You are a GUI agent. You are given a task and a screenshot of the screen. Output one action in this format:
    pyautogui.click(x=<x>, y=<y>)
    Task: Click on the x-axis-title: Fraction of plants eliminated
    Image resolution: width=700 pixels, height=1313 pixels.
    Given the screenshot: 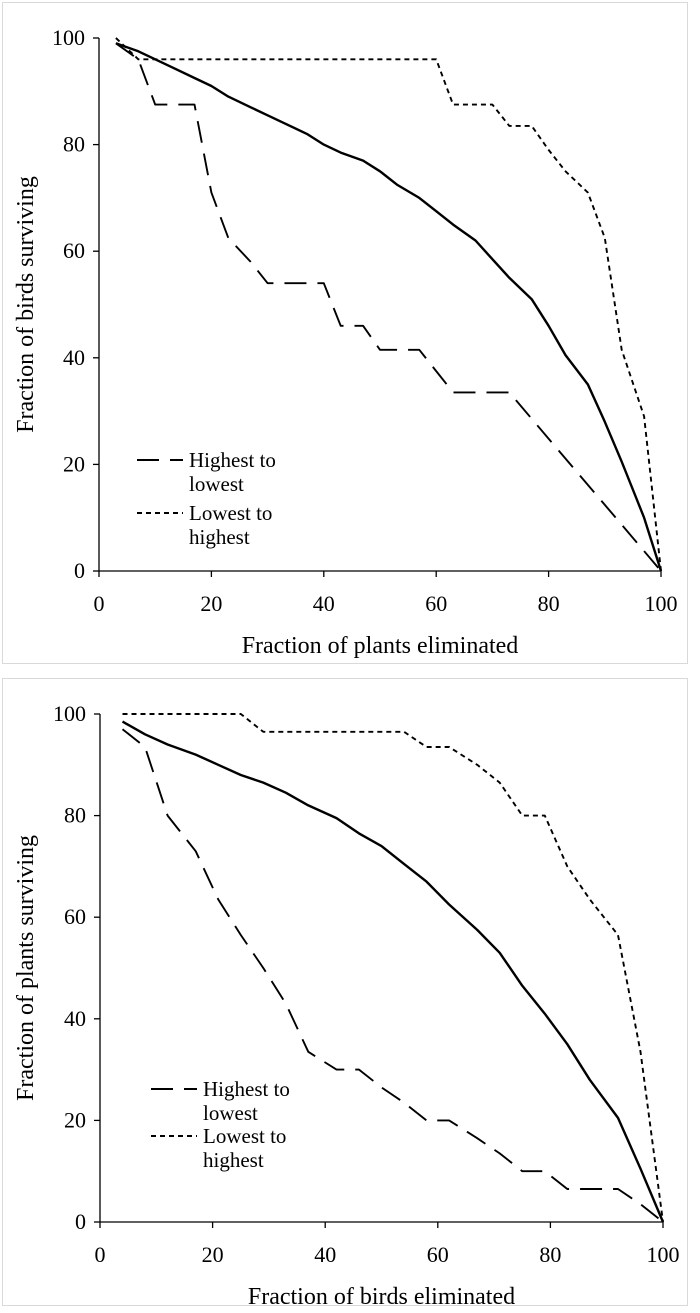 What is the action you would take?
    pyautogui.click(x=380, y=646)
    